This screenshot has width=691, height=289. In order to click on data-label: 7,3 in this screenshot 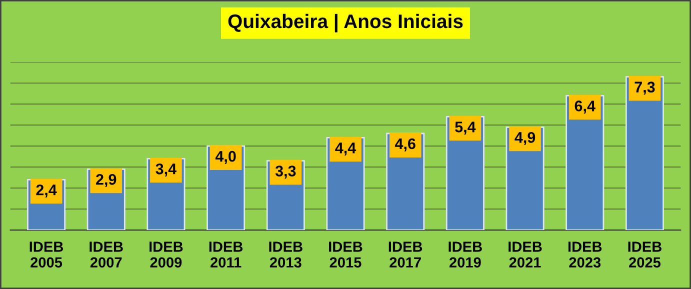, I will do `click(644, 88)`.